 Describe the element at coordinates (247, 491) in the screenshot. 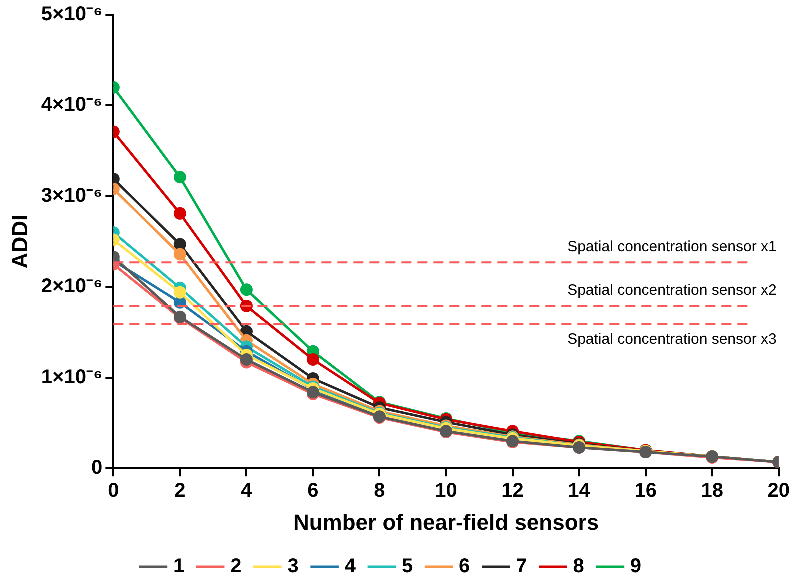

I see `x-tick-label: 4` at that location.